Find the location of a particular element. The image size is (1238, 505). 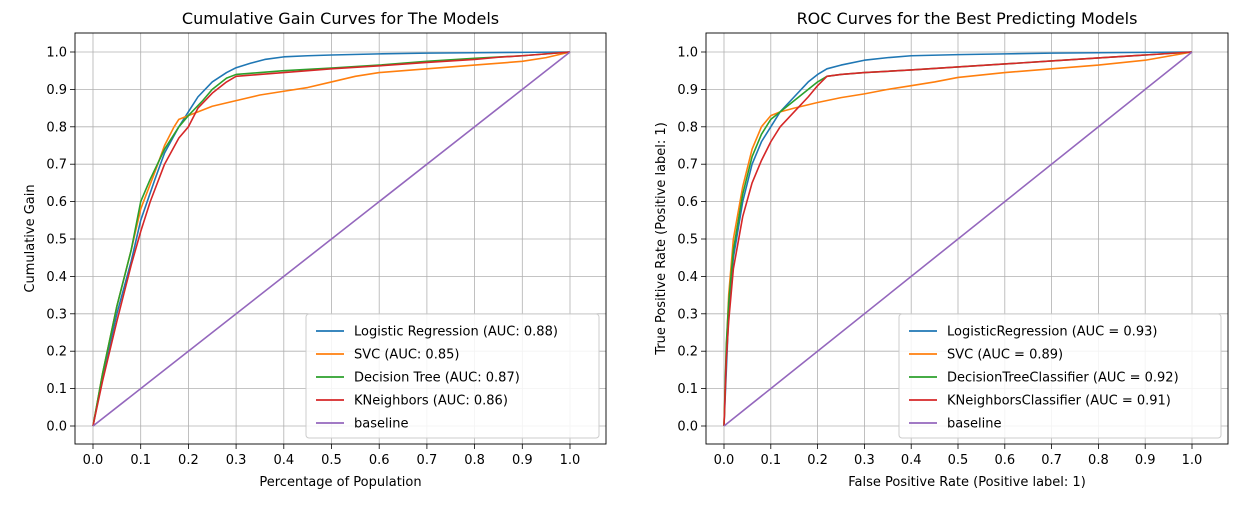

legend-label: LogisticRegression (AUC = 0.93) is located at coordinates (1052, 332).